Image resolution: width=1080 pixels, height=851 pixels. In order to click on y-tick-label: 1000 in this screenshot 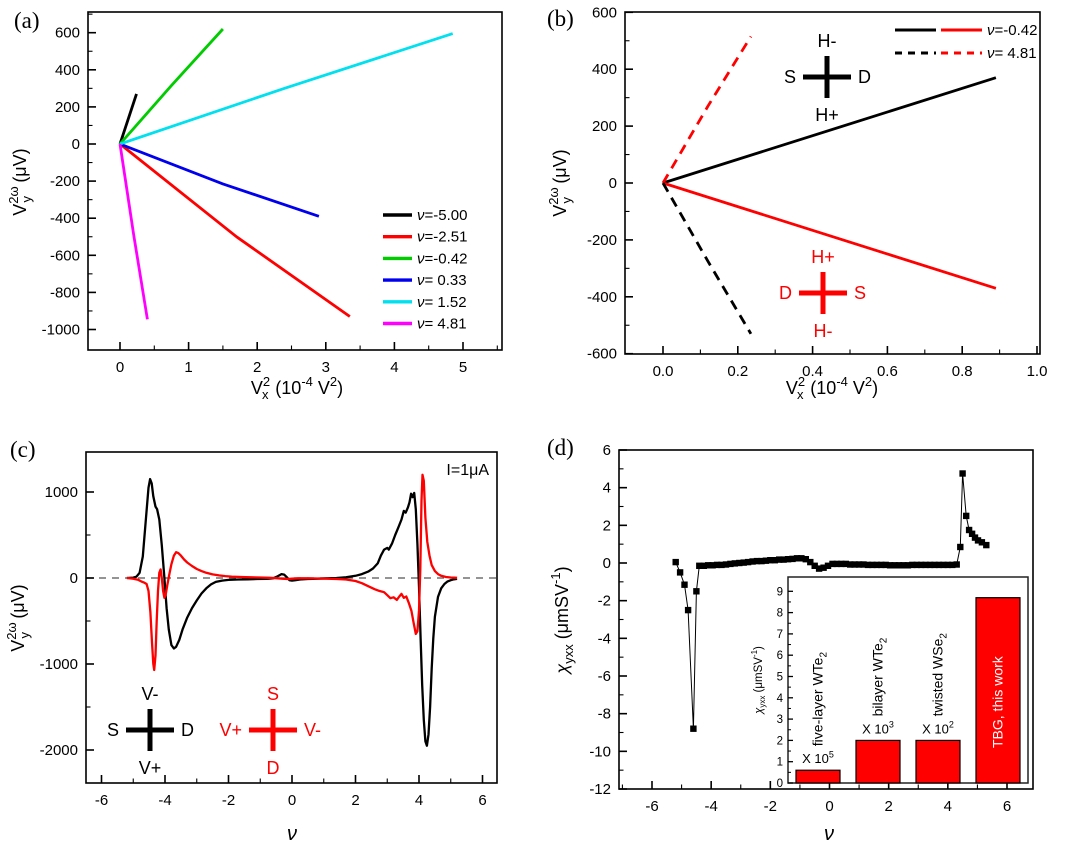, I will do `click(61, 492)`.